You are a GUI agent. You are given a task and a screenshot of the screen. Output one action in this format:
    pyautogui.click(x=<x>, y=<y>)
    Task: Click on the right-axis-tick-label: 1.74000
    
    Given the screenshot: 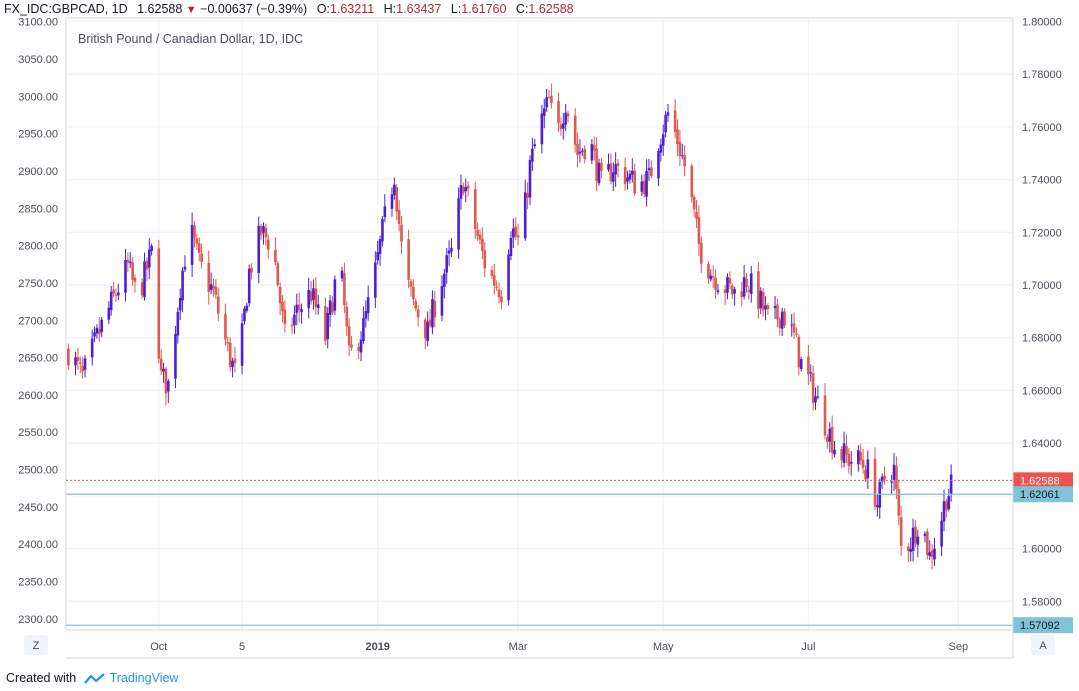 What is the action you would take?
    pyautogui.click(x=1042, y=181)
    